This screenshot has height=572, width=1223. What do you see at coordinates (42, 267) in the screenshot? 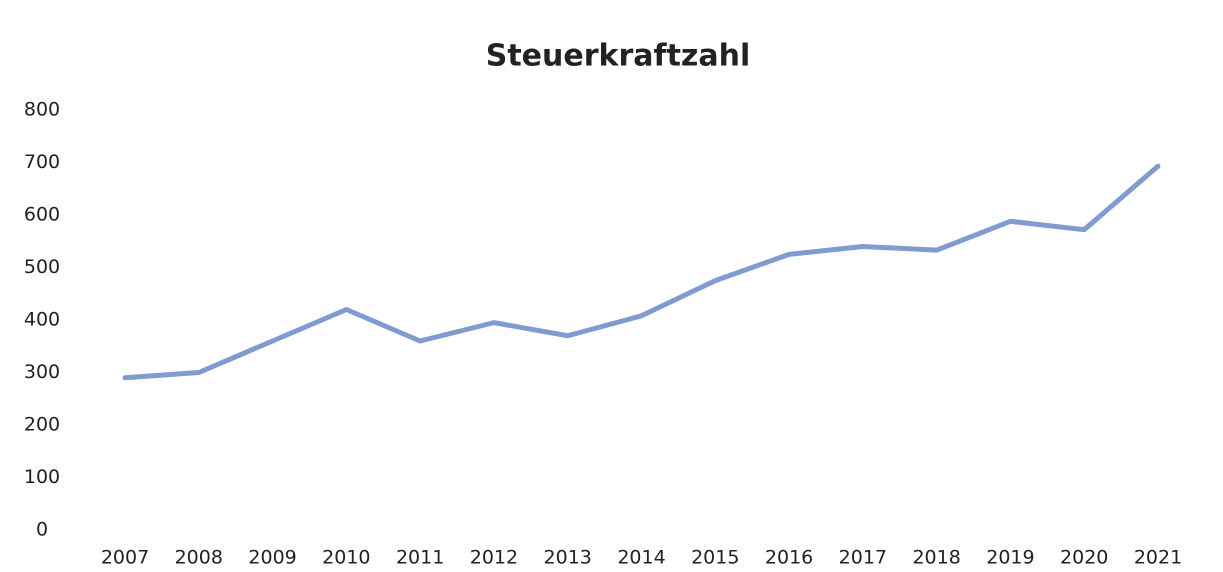
I see `y-tick-label: 500` at bounding box center [42, 267].